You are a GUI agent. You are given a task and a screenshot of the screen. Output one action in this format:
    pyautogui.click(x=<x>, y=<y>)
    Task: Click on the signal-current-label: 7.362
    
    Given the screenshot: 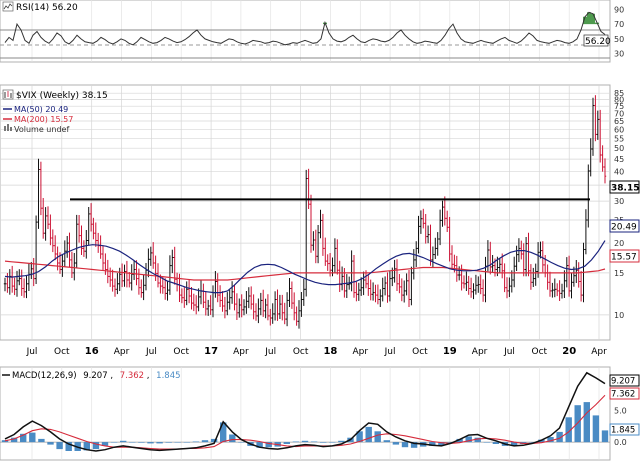 What is the action you would take?
    pyautogui.click(x=623, y=395)
    